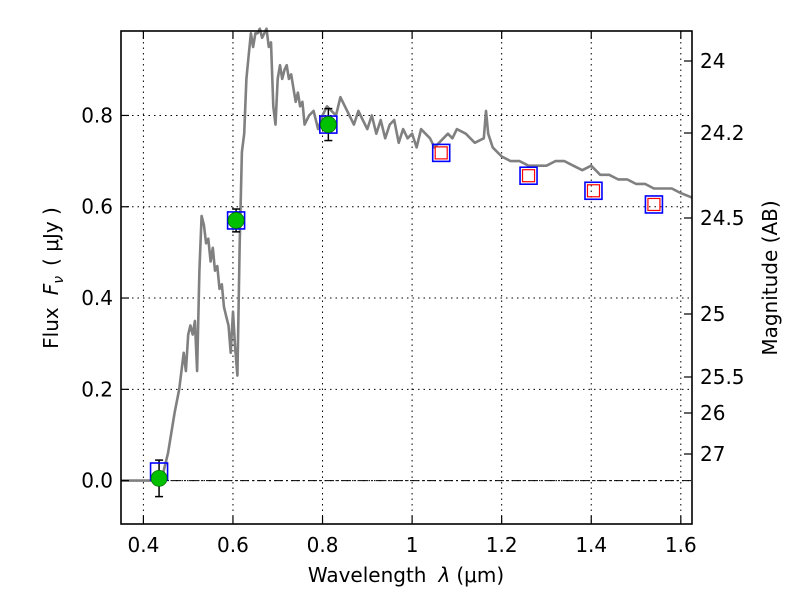  What do you see at coordinates (712, 314) in the screenshot?
I see `y2-tick-label: 25` at bounding box center [712, 314].